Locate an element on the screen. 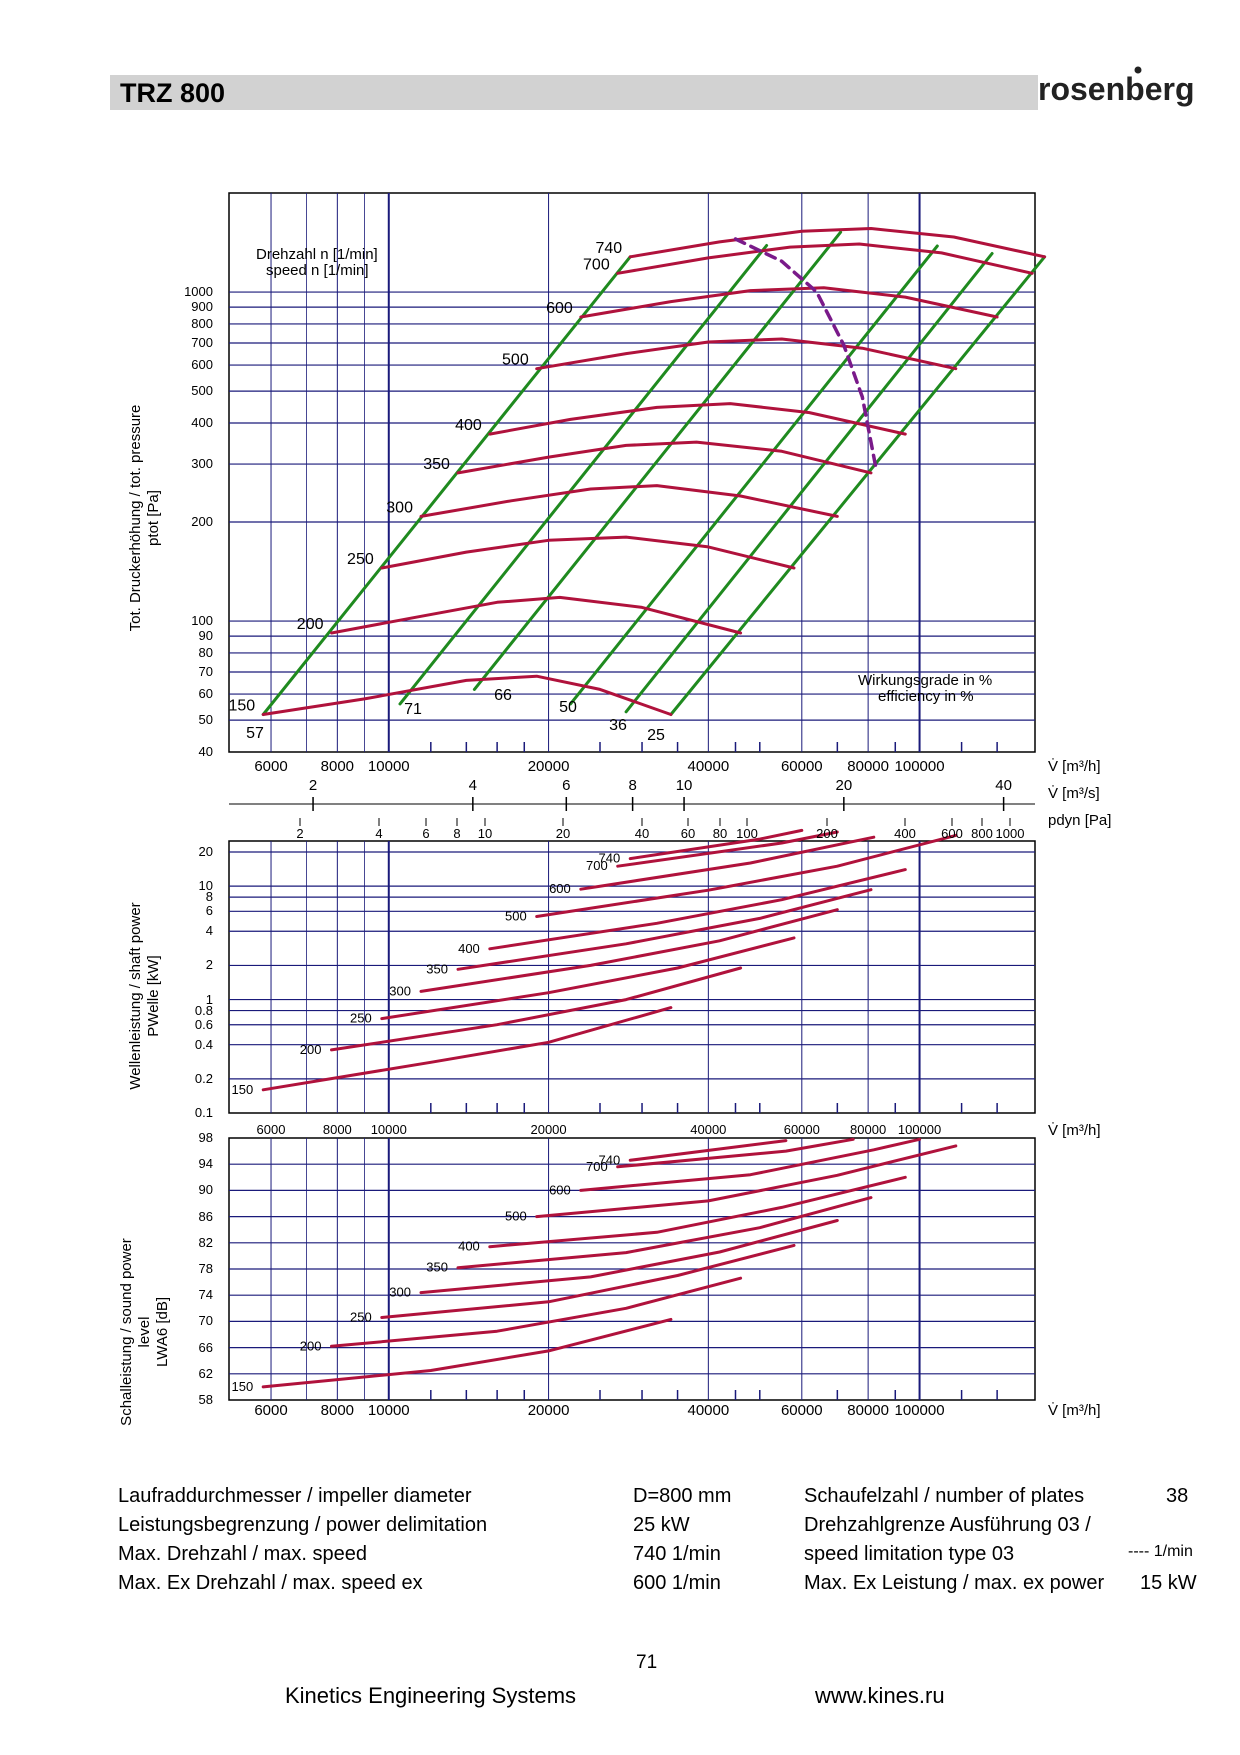 The width and height of the screenshot is (1240, 1755). pressure-y-tick: 500 is located at coordinates (202, 391).